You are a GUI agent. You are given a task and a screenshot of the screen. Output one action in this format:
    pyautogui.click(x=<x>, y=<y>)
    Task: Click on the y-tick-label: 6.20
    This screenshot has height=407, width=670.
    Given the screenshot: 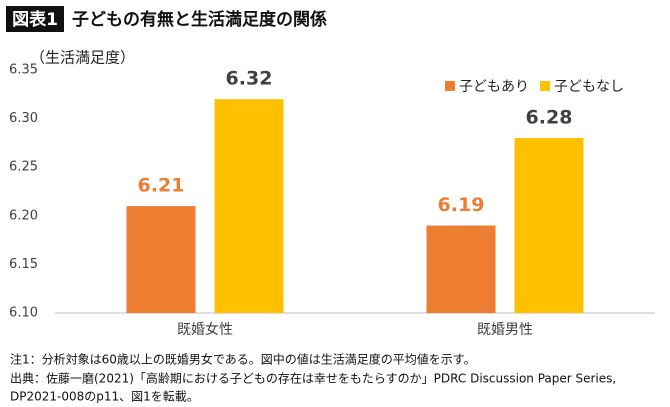 What is the action you would take?
    pyautogui.click(x=23, y=215)
    